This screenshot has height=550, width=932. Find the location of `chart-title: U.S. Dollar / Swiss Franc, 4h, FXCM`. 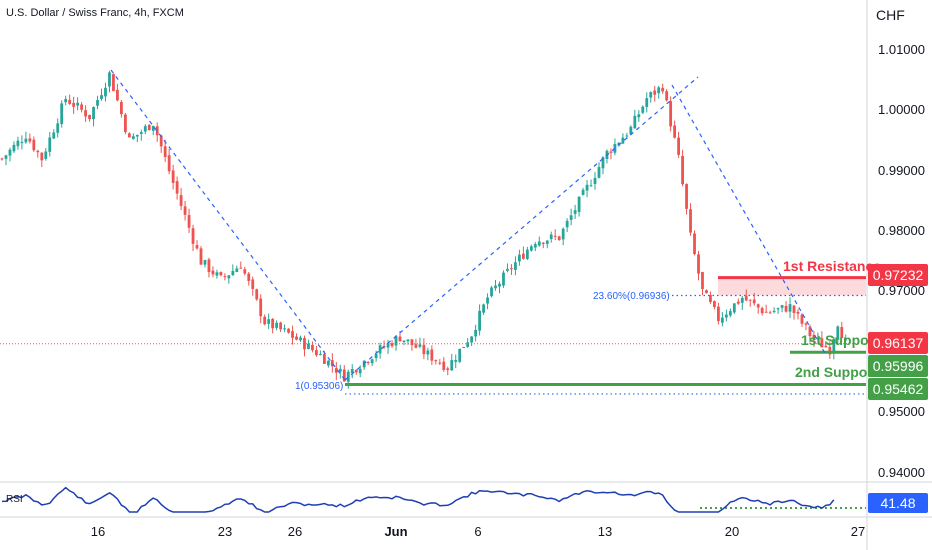

chart-title: U.S. Dollar / Swiss Franc, 4h, FXCM is located at coordinates (95, 13).